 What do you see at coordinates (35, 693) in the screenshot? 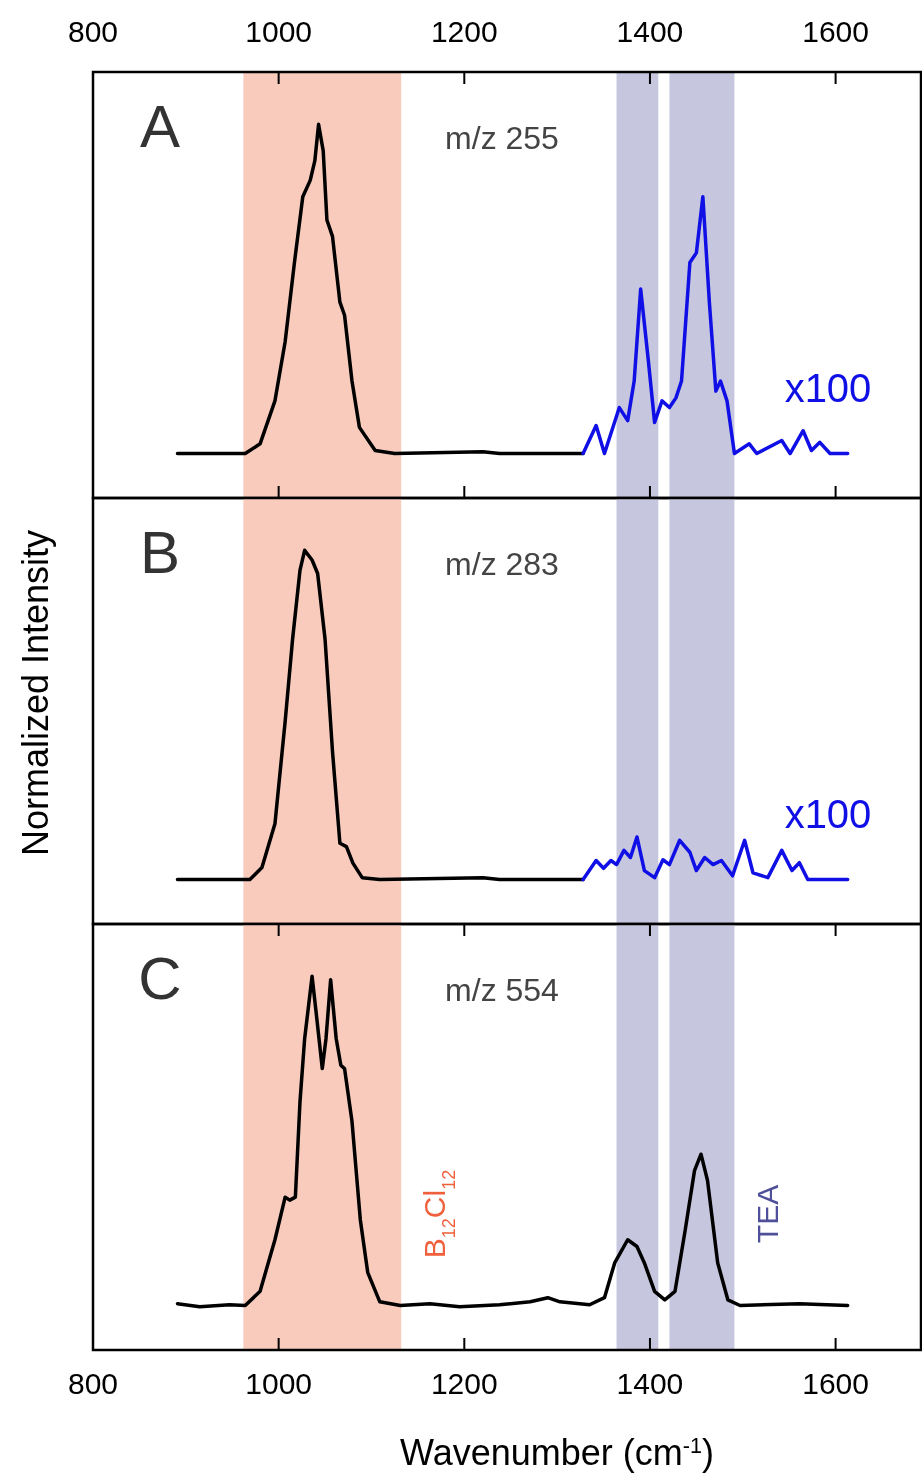
I see `y-axis-title: Normalized Intensity` at bounding box center [35, 693].